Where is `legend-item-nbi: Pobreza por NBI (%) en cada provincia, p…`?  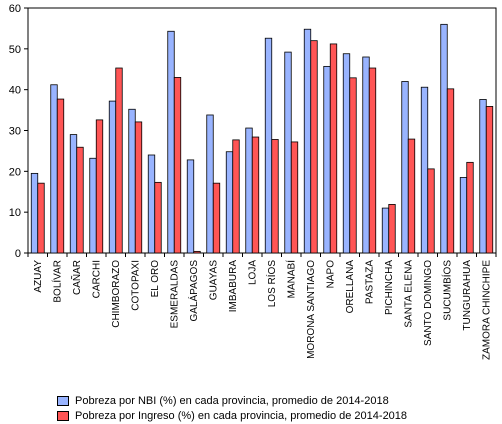 legend-item-nbi: Pobreza por NBI (%) en cada provincia, p… is located at coordinates (272, 401).